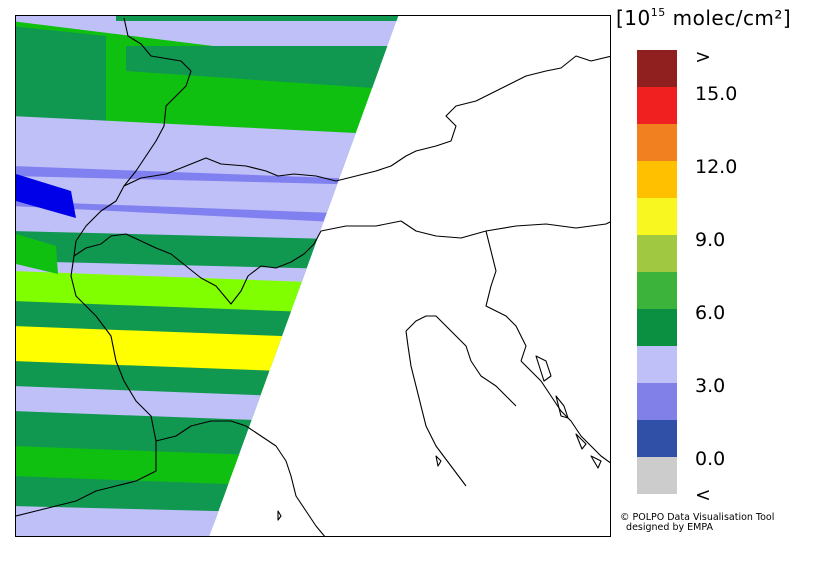  Describe the element at coordinates (710, 458) in the screenshot. I see `legend-tick-label: 0.0` at that location.